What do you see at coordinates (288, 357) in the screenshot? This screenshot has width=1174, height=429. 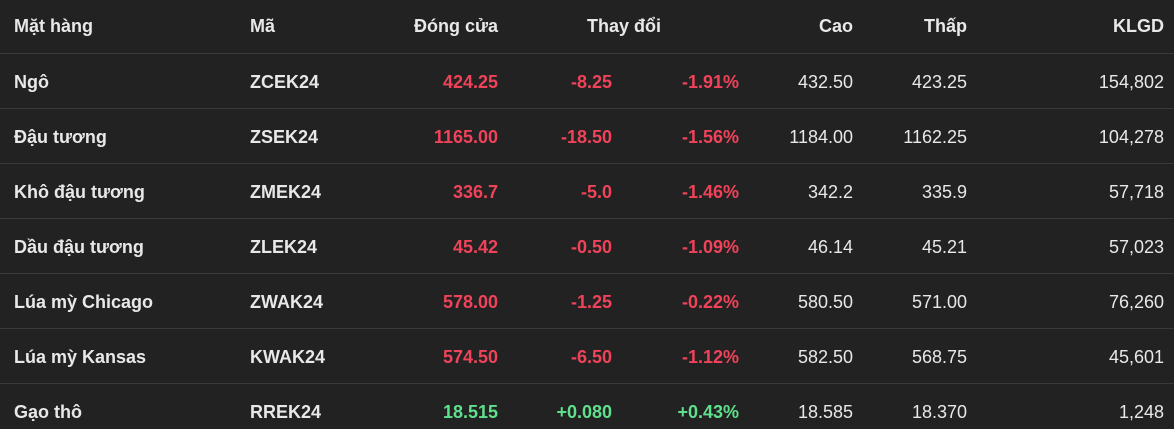 I see `symbol: KWAK24` at bounding box center [288, 357].